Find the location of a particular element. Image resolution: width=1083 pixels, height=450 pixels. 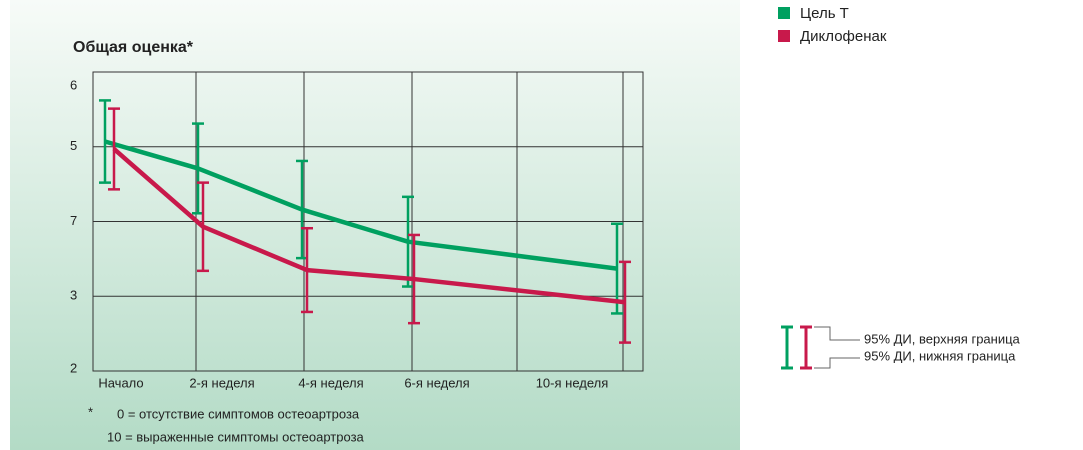

chart-title: Общая оценка* is located at coordinates (133, 47).